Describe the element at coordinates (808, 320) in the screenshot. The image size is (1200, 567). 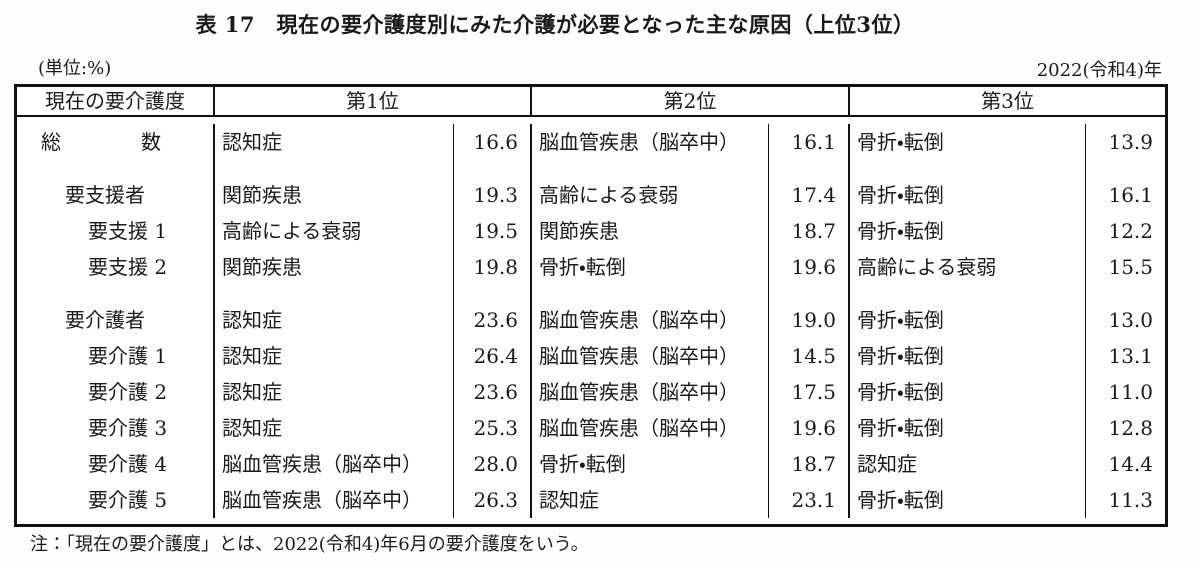
I see `rank2-value-cell: 19.0` at that location.